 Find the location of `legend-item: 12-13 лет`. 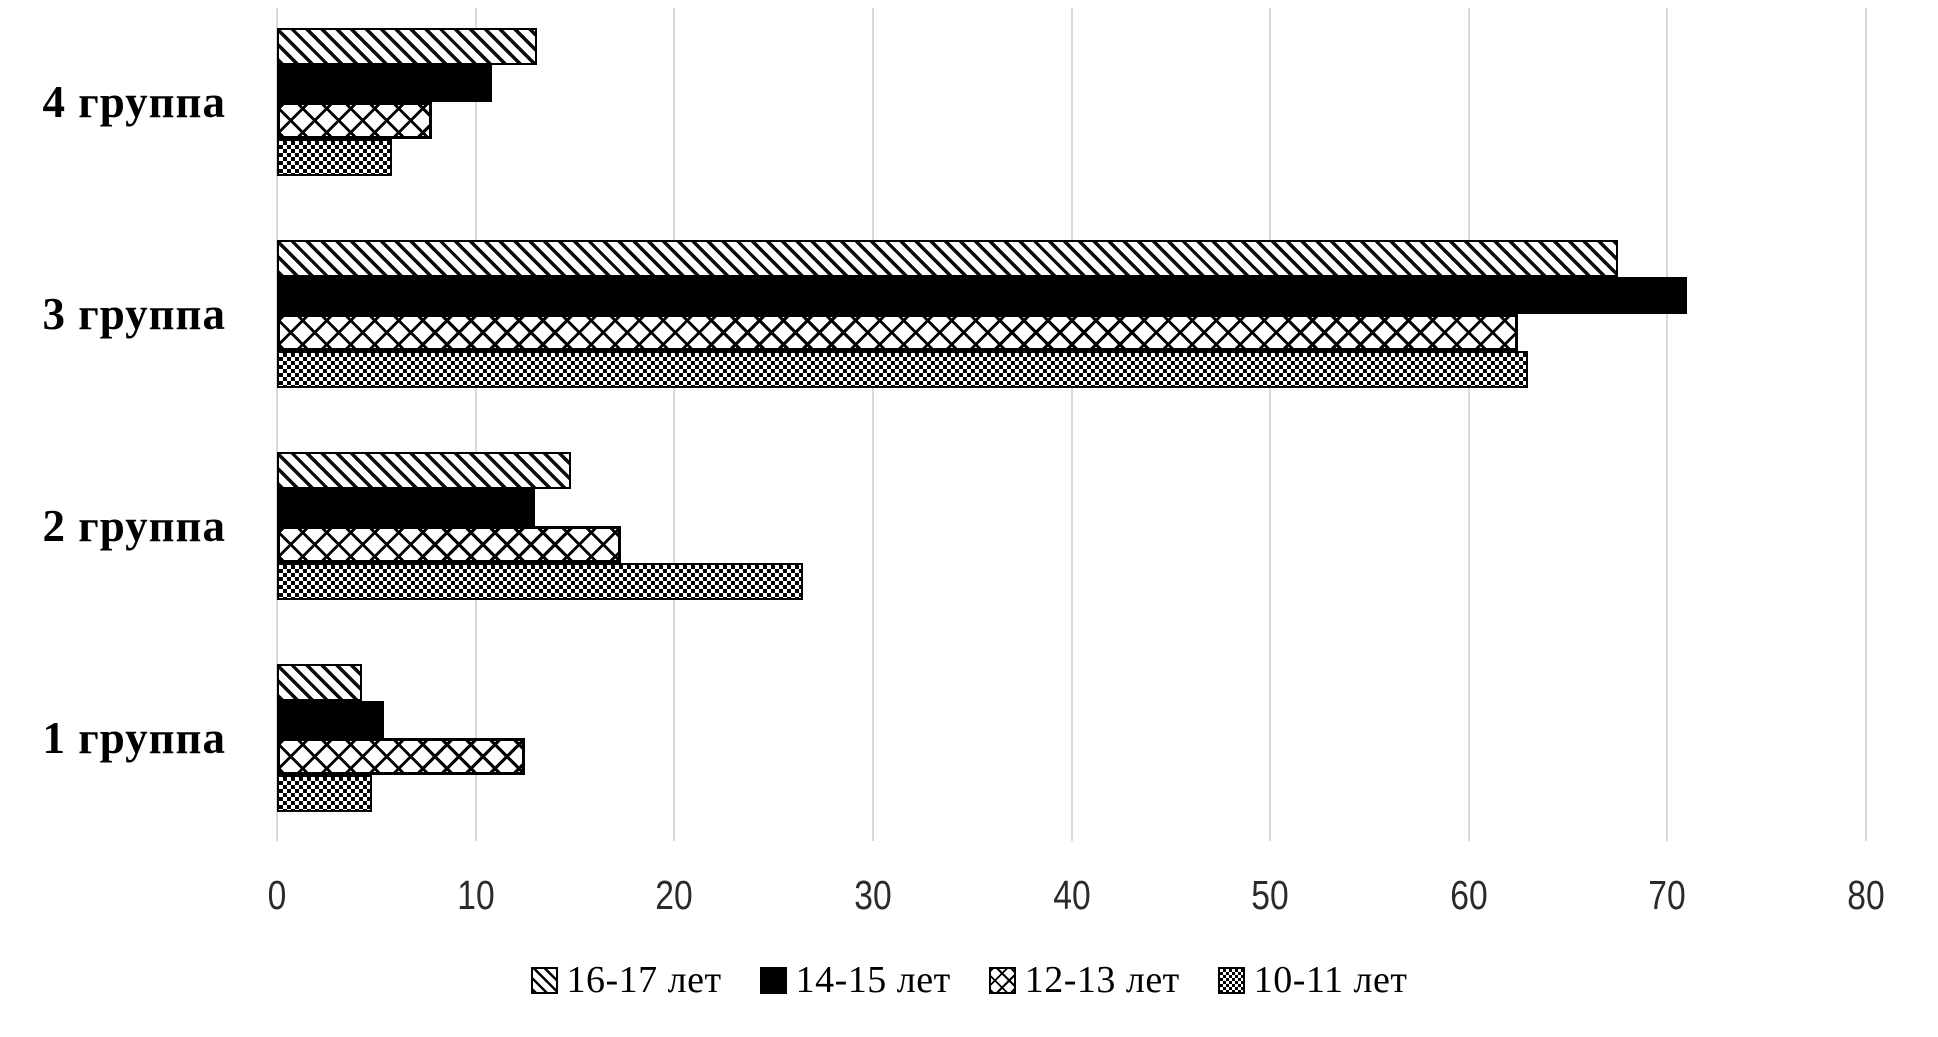

legend-item: 12-13 лет is located at coordinates (1084, 980).